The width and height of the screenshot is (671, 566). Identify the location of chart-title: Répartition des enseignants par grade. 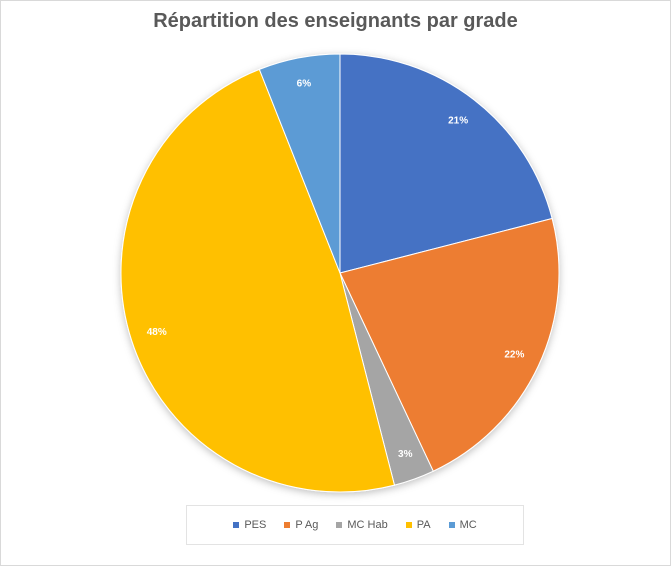
(335, 21).